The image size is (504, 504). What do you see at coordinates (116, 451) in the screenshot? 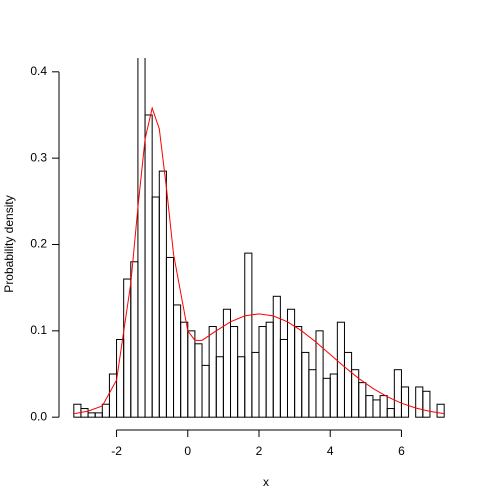
I see `x-tick-label: -2` at bounding box center [116, 451].